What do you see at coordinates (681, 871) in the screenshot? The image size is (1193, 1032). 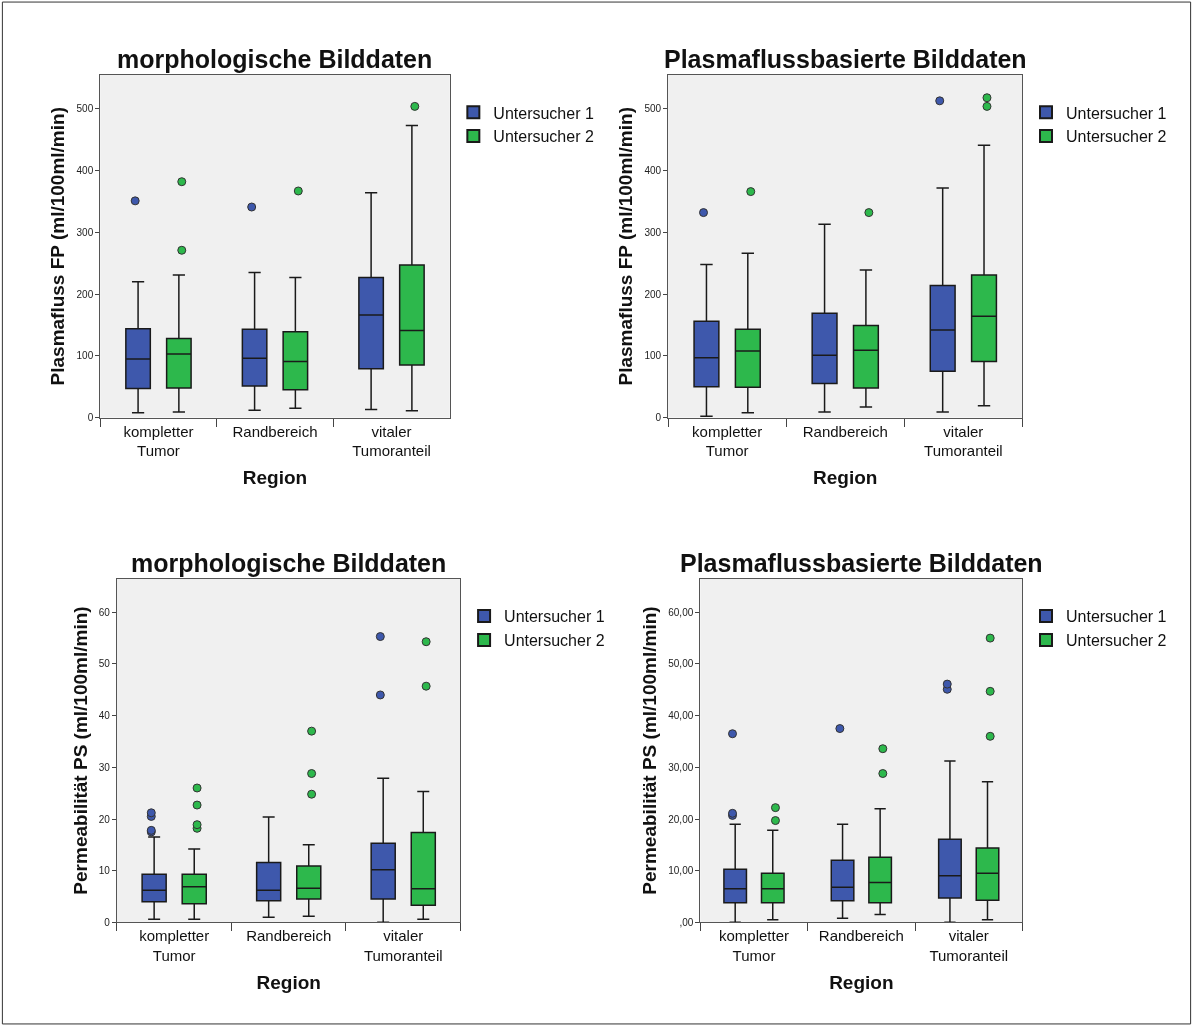 I see `y-tick-label: 10,00` at bounding box center [681, 871].